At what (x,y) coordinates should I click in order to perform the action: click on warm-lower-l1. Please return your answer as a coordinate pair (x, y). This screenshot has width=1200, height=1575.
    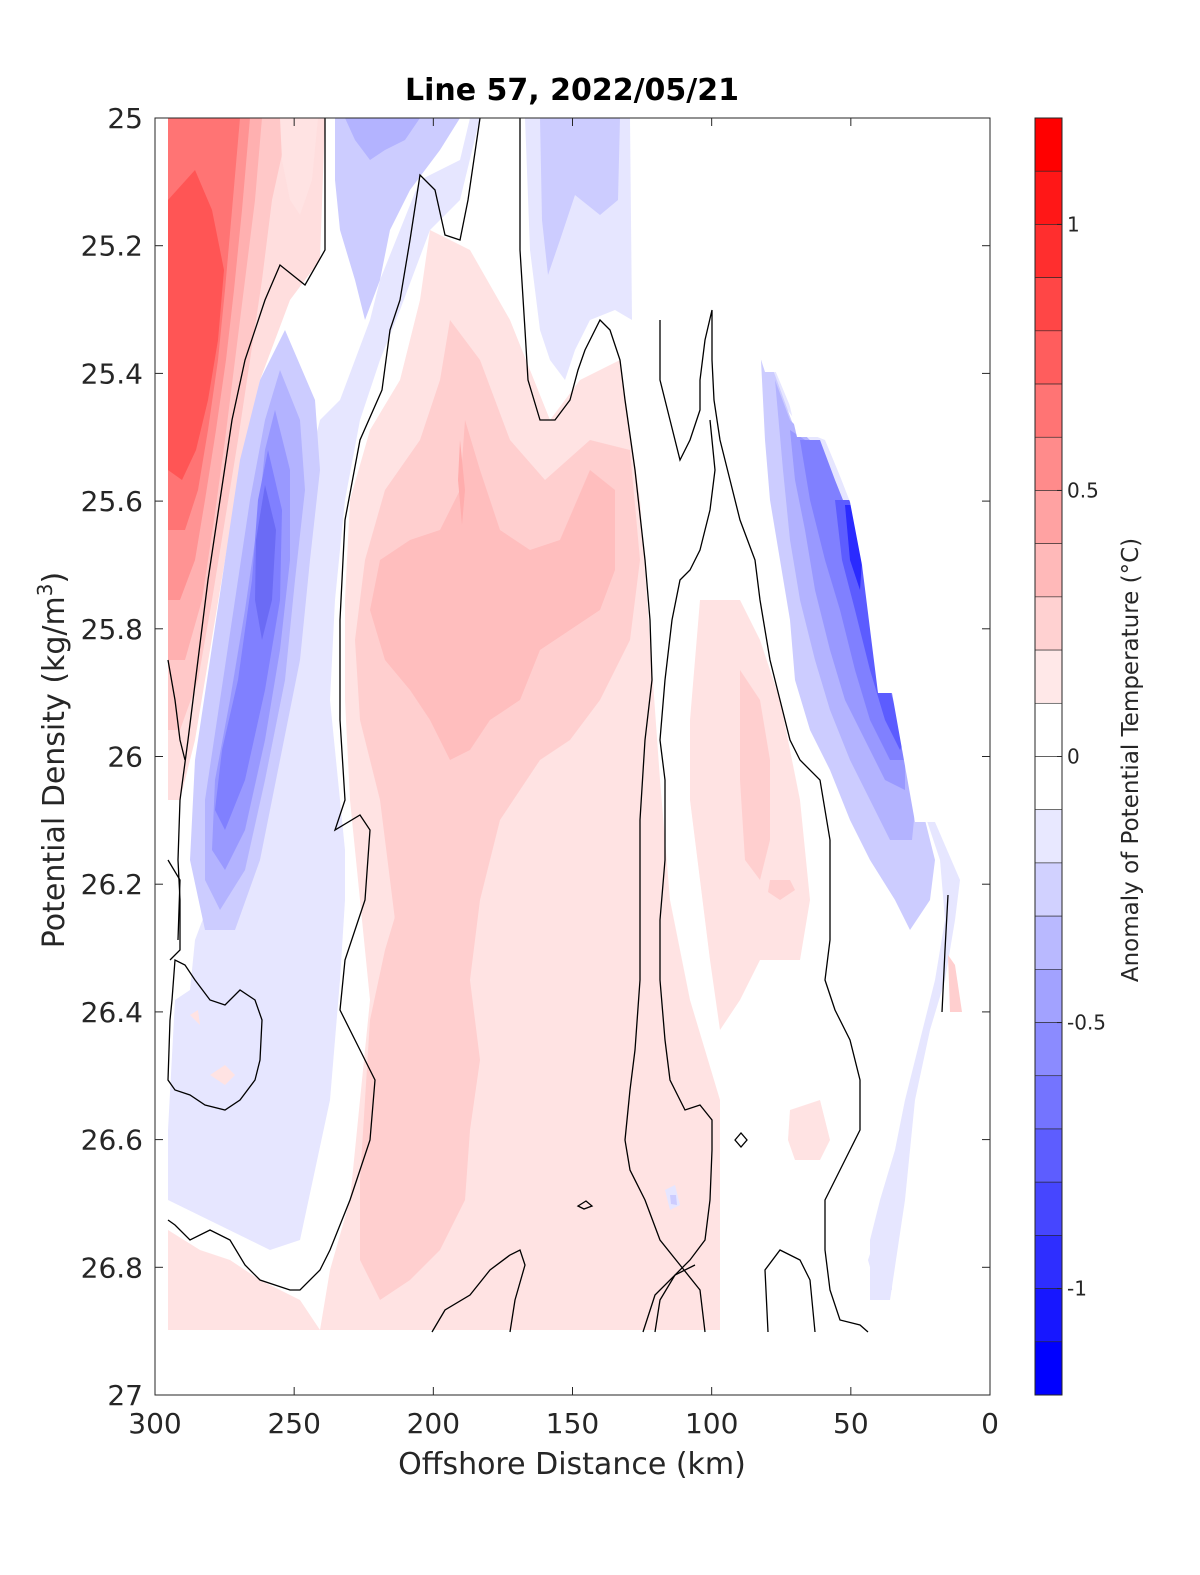
    Looking at the image, I should click on (420, 1095).